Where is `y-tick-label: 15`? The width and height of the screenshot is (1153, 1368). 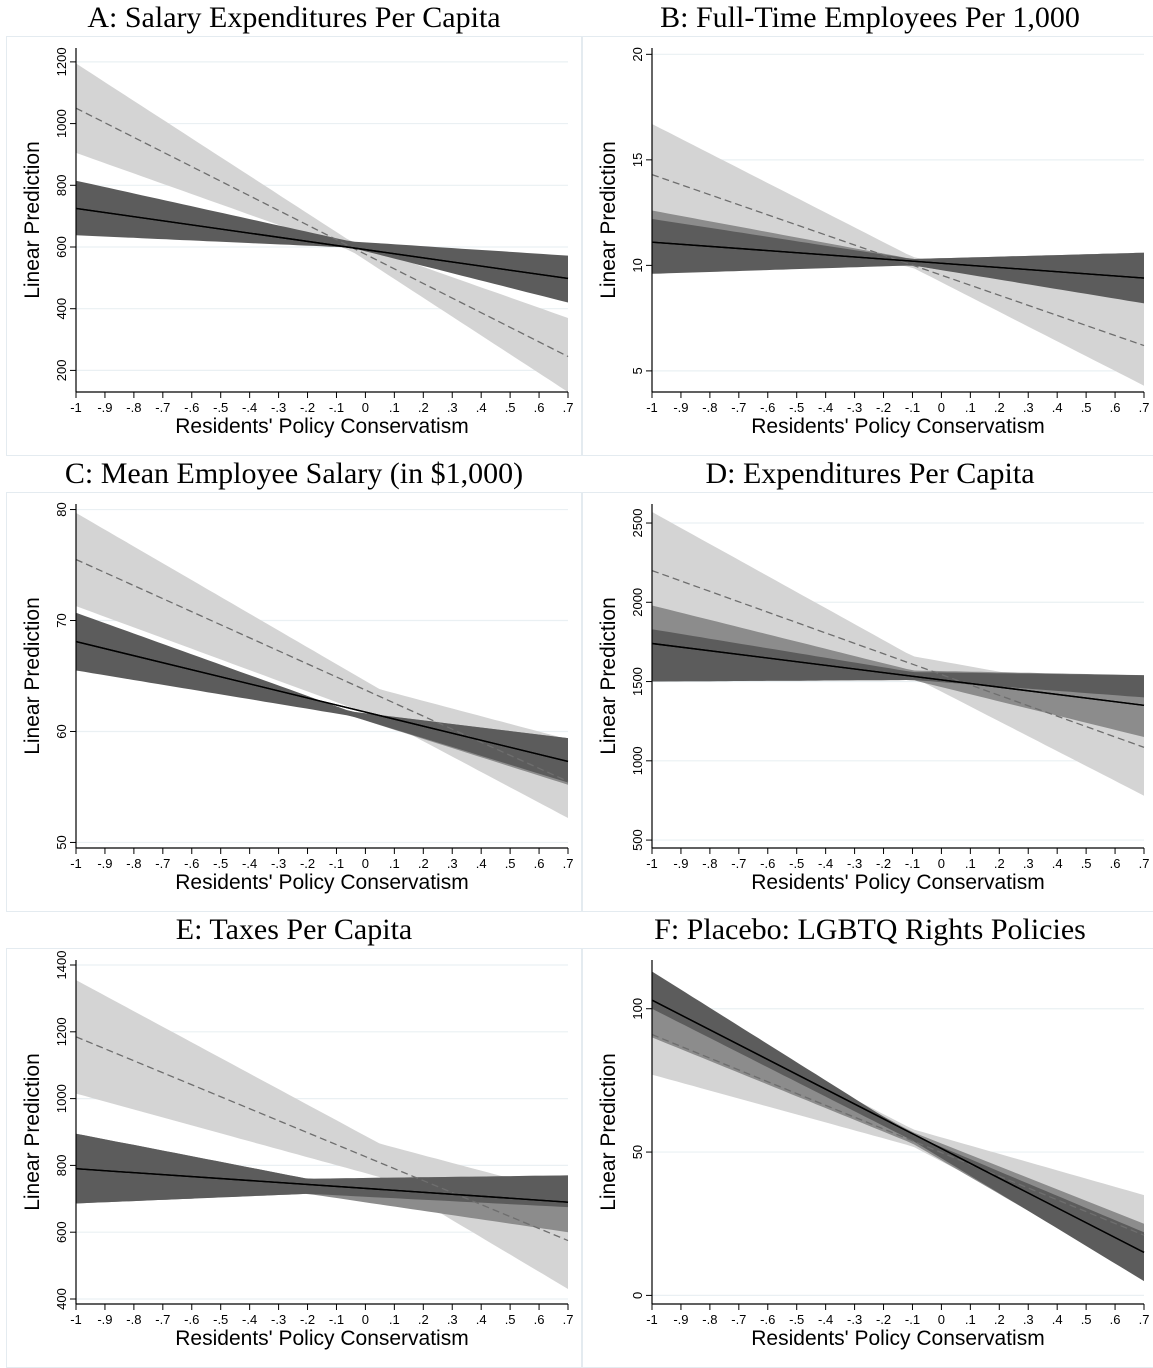 y-tick-label: 15 is located at coordinates (637, 160).